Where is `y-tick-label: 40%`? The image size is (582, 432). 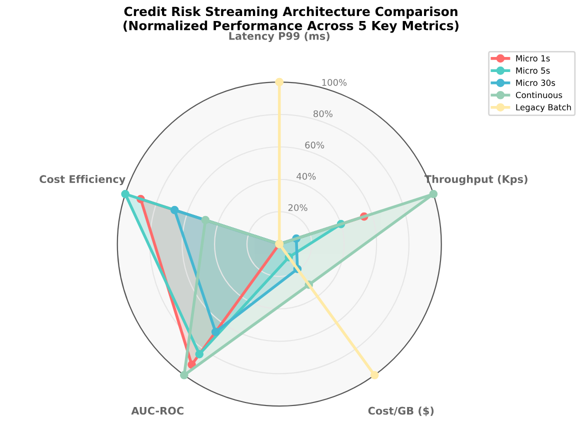
y-tick-label: 40% is located at coordinates (306, 176).